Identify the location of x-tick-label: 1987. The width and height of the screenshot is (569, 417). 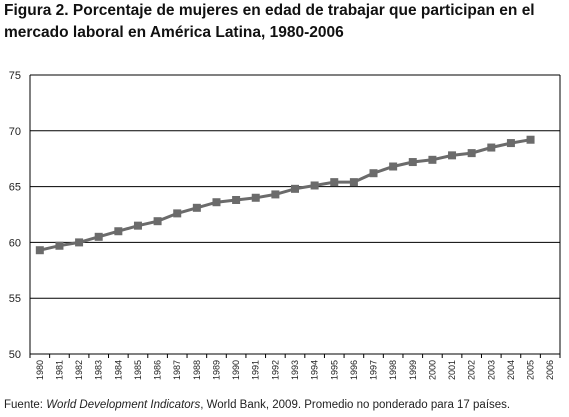
(177, 370).